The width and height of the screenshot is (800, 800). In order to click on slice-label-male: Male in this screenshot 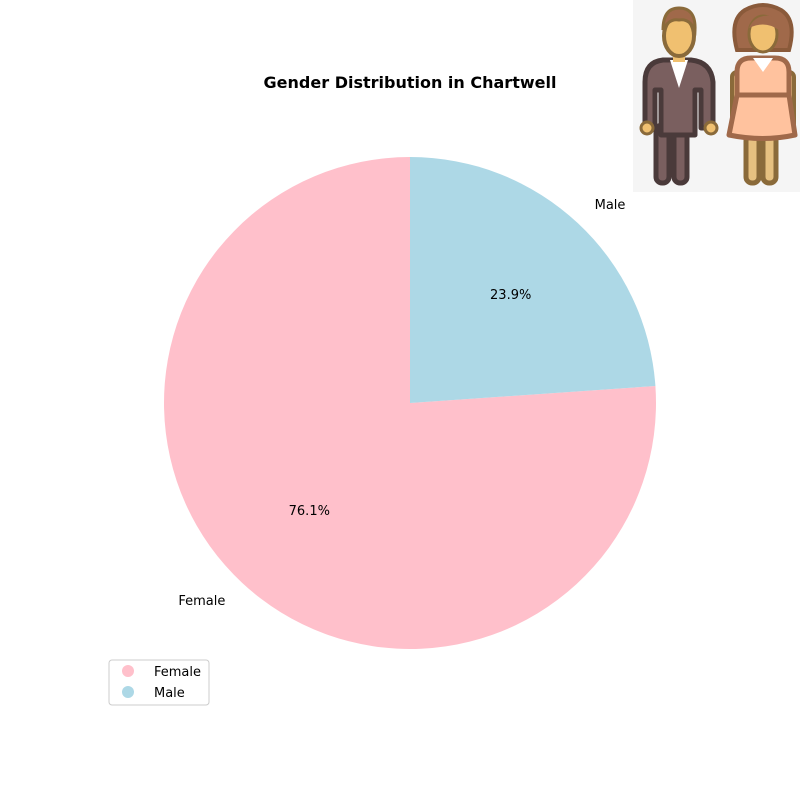, I will do `click(610, 205)`.